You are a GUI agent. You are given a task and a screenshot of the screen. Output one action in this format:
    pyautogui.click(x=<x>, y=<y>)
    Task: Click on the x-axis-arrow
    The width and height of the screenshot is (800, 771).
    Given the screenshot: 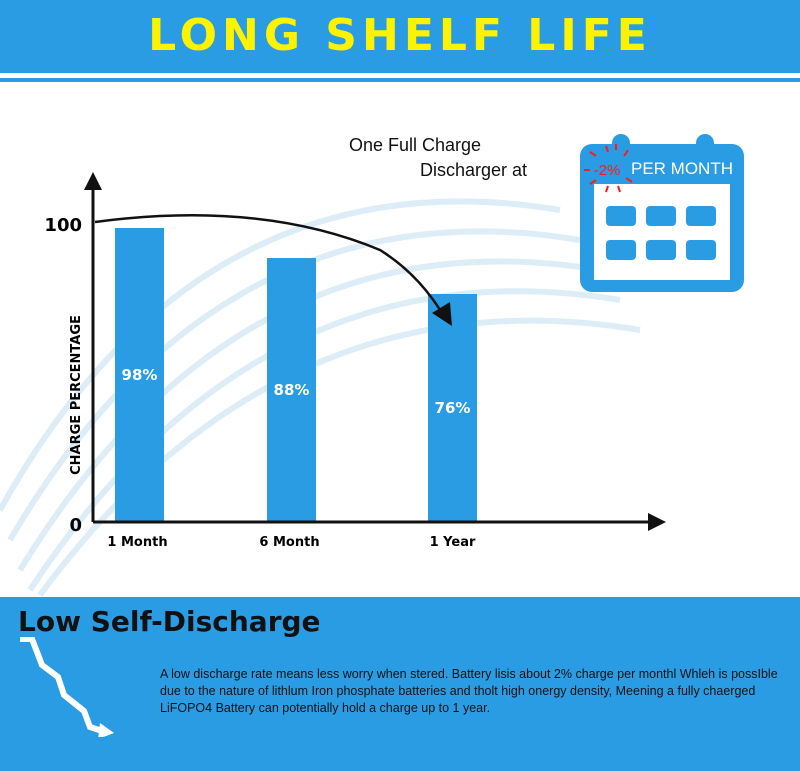 What is the action you would take?
    pyautogui.click(x=657, y=522)
    